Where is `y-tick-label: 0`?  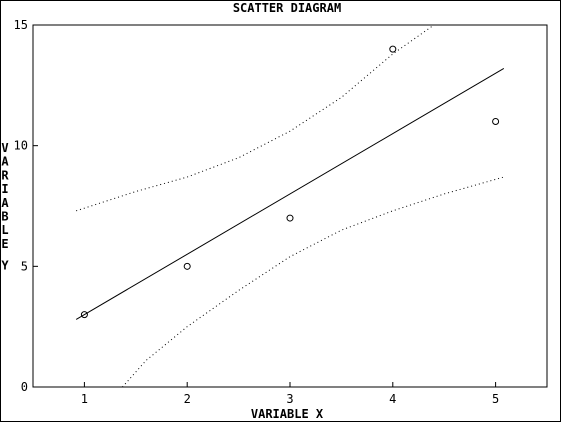
y-tick-label: 0 is located at coordinates (24, 387).